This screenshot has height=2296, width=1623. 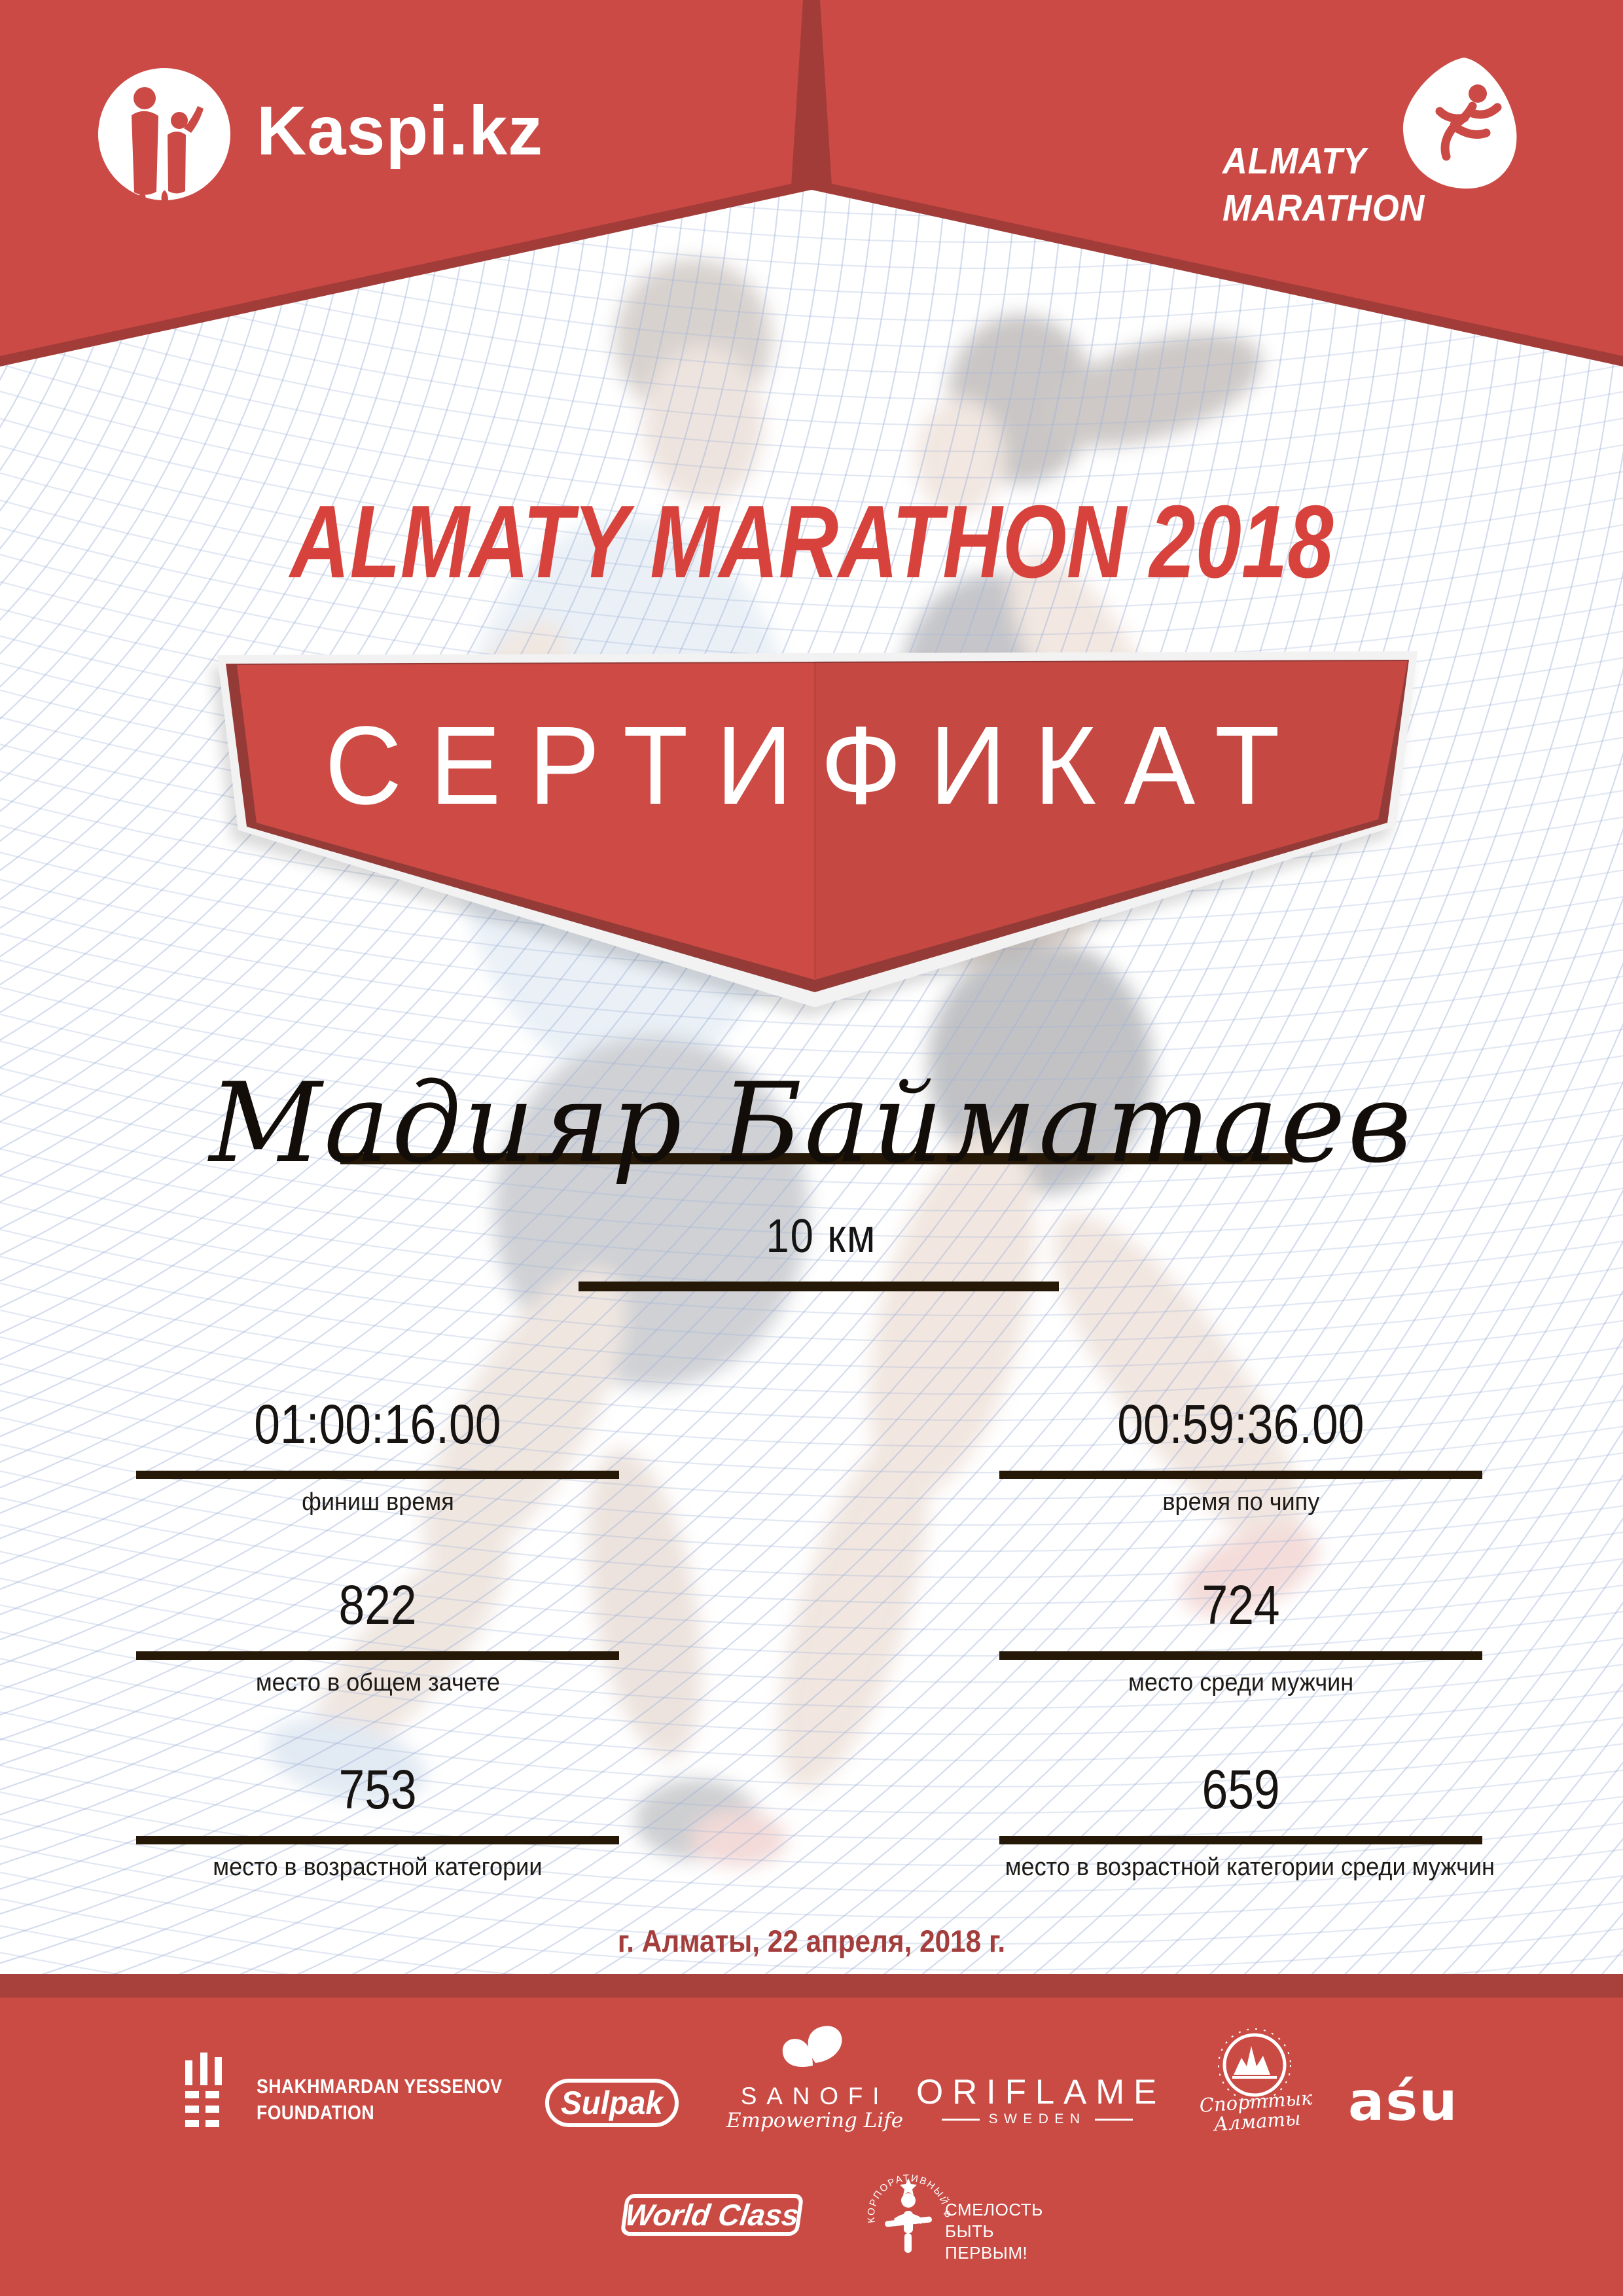 I want to click on stat-age-place: 753 место в возрастной категории, so click(x=378, y=1820).